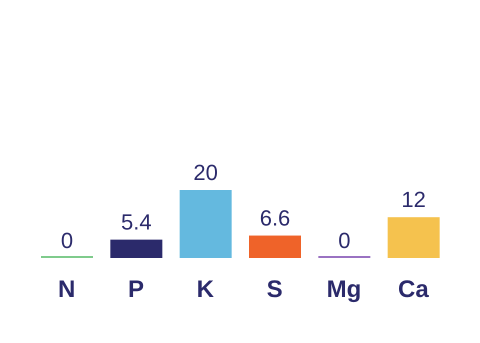 This screenshot has width=480, height=343. I want to click on data-label: 5.4, so click(136, 222).